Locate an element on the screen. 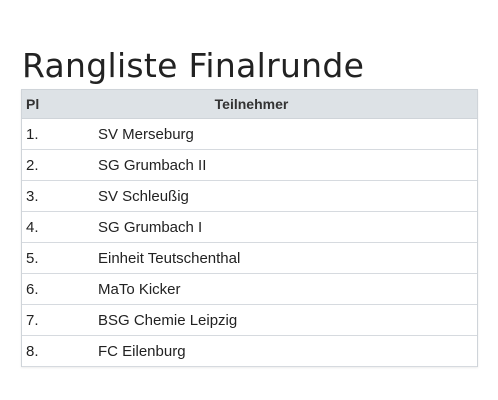 The height and width of the screenshot is (400, 498). rank-cell: 2. is located at coordinates (60, 165).